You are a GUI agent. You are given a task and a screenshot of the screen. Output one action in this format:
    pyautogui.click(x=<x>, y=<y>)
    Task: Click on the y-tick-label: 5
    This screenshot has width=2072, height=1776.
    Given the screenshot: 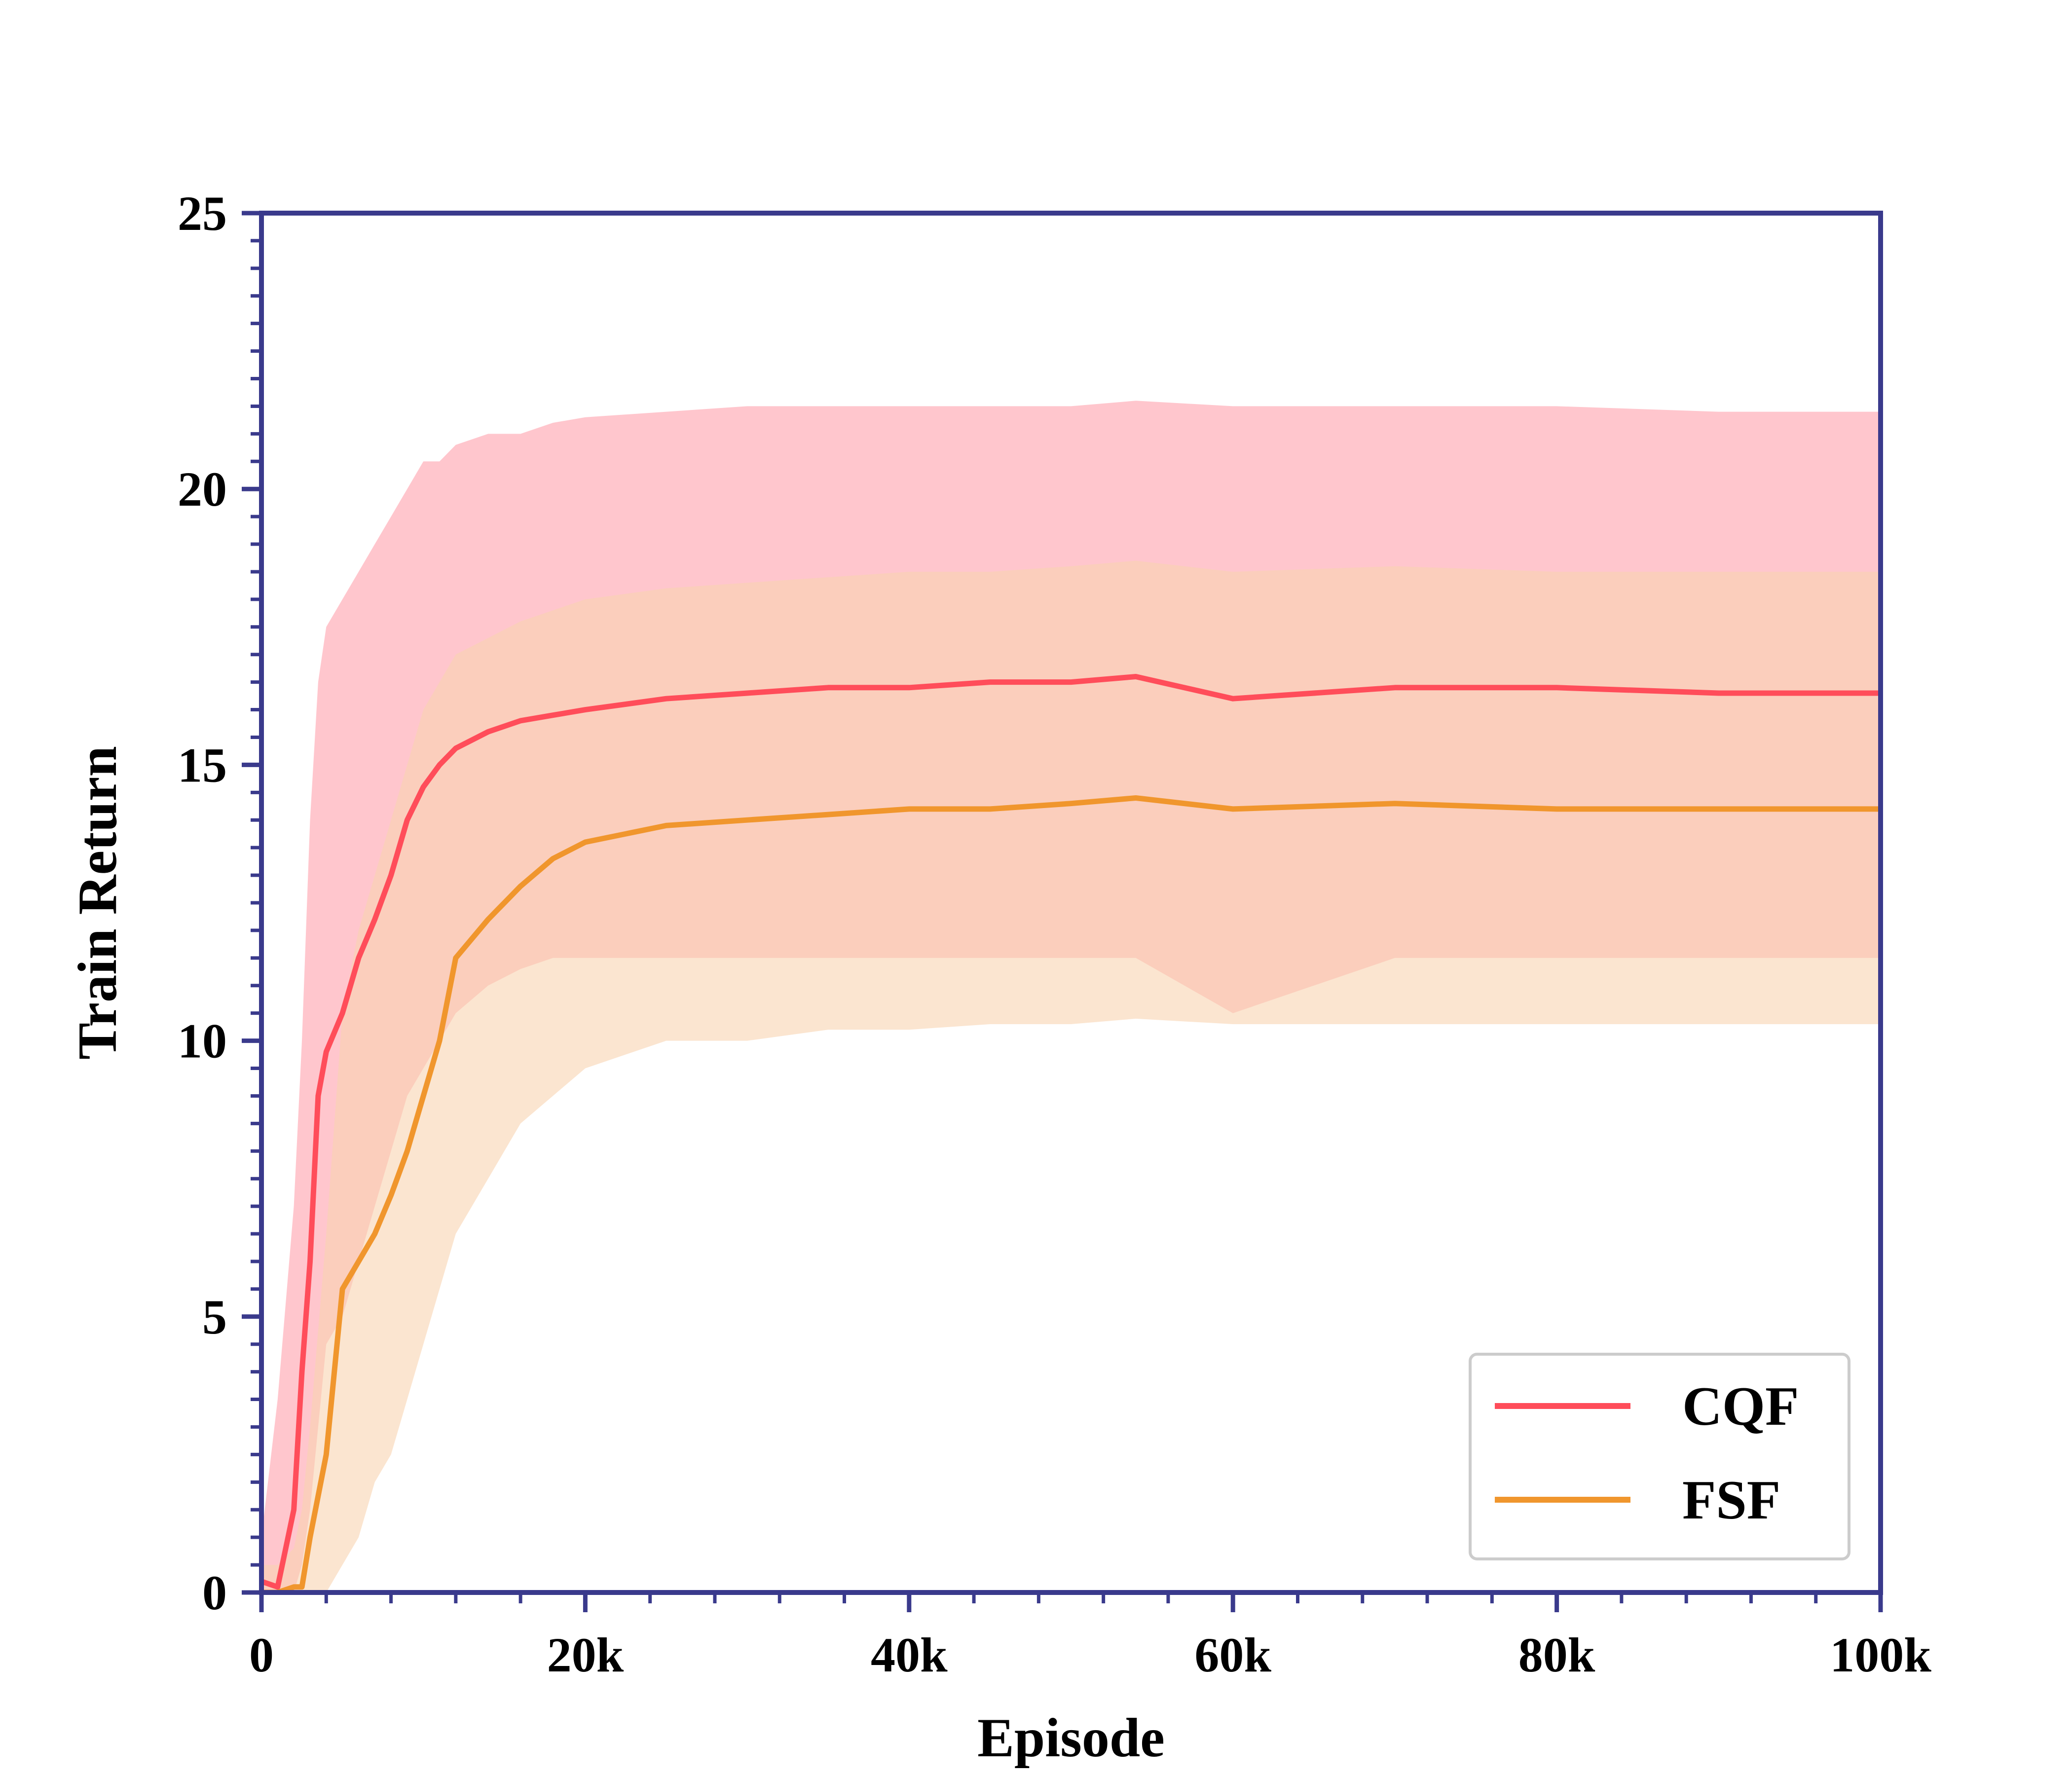 What is the action you would take?
    pyautogui.click(x=215, y=1317)
    